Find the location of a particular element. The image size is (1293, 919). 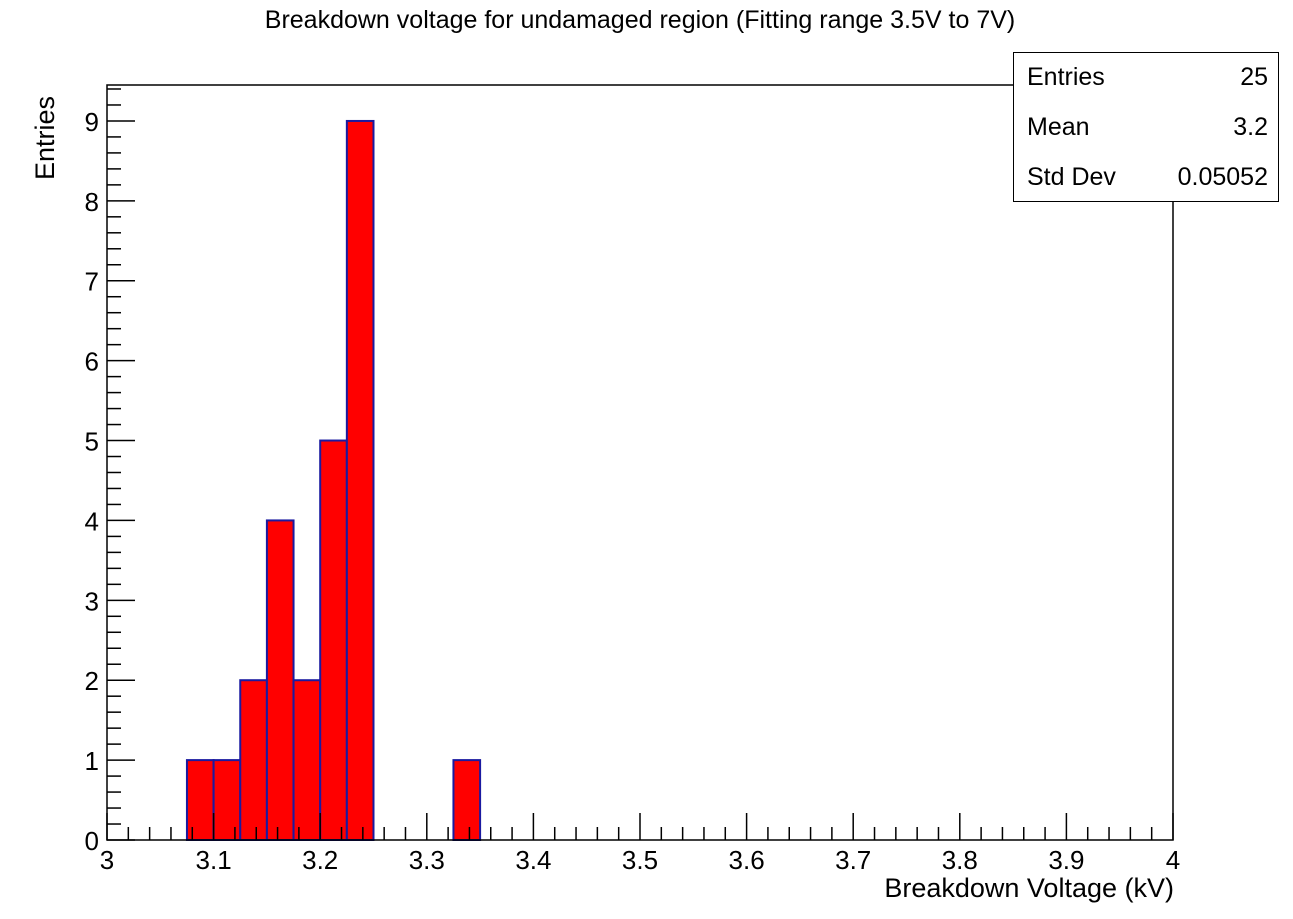

x-tick-label: 3.7 is located at coordinates (853, 860).